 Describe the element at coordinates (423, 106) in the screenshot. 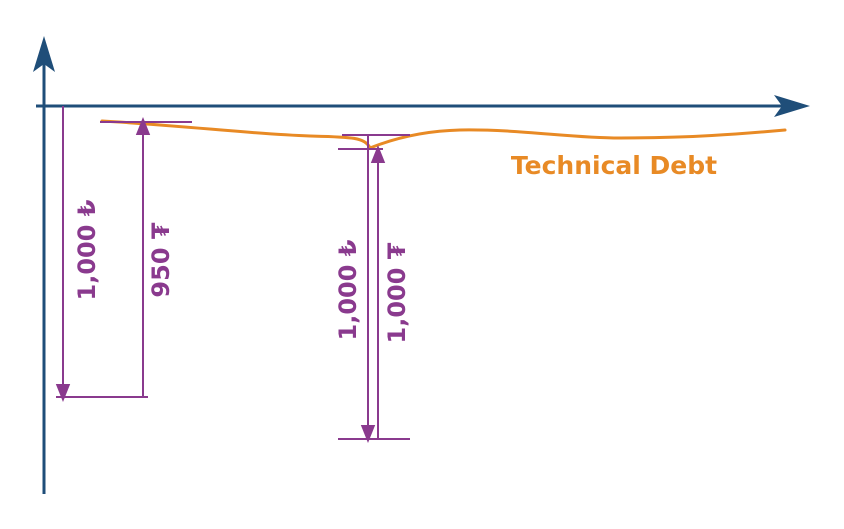

I see `horizontal-axis` at that location.